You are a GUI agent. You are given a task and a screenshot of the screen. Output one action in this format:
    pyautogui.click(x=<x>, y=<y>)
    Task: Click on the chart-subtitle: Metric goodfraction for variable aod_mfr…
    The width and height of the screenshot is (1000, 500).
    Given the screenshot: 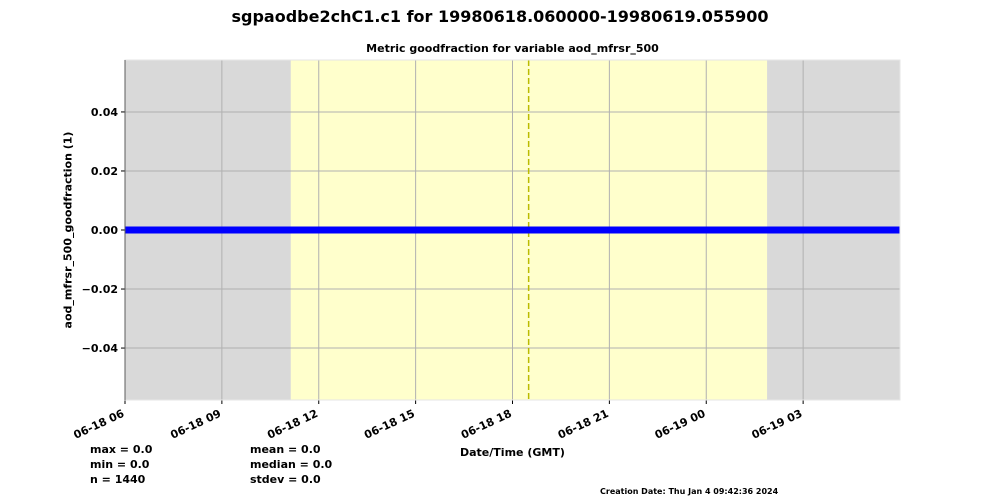 What is the action you would take?
    pyautogui.click(x=512, y=48)
    